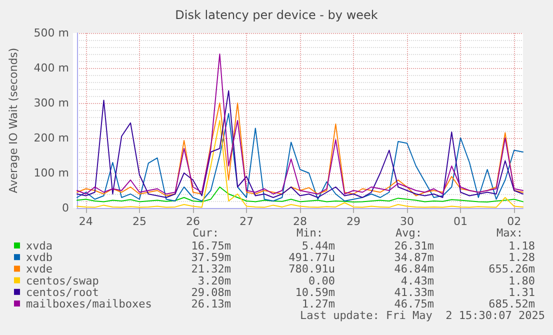  I want to click on y-tick-label: 500 m, so click(51, 33).